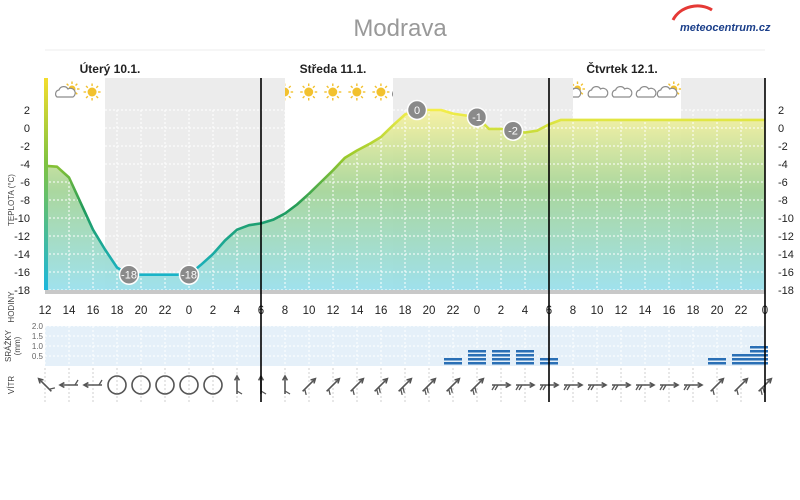 The width and height of the screenshot is (800, 500). Describe the element at coordinates (405, 301) in the screenshot. I see `hours-axis-band` at that location.